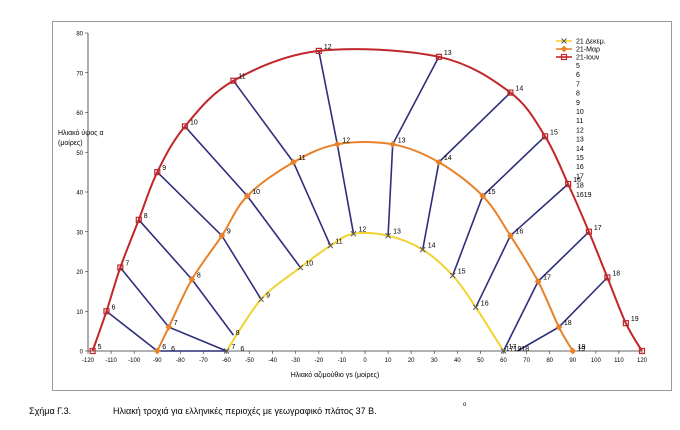 The height and width of the screenshot is (430, 680). Describe the element at coordinates (272, 361) in the screenshot. I see `x-tick-label: -40` at that location.